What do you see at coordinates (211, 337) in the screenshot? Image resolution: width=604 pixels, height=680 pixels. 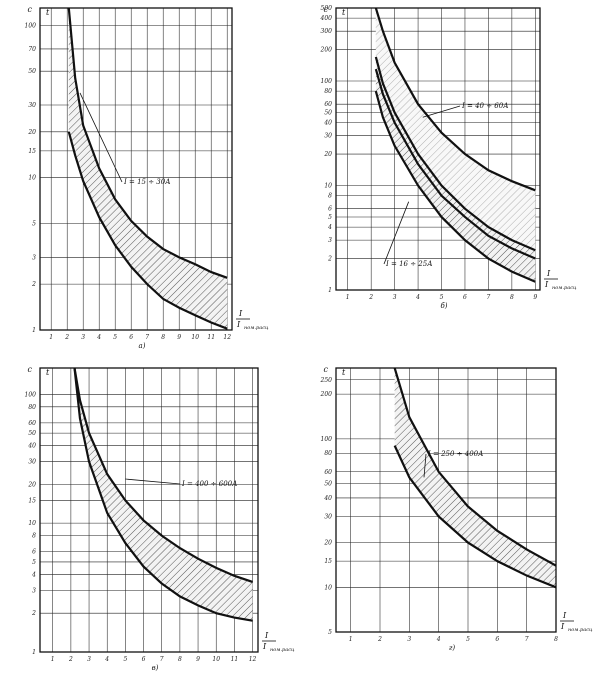 I see `x-tick-label: 11` at bounding box center [211, 337].